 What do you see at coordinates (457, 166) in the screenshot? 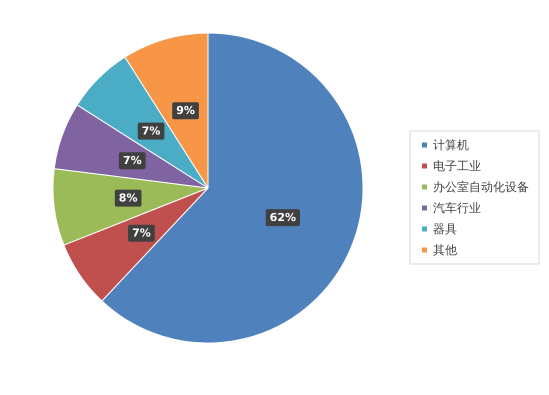
I see `legend-label: 电子工业` at bounding box center [457, 166].